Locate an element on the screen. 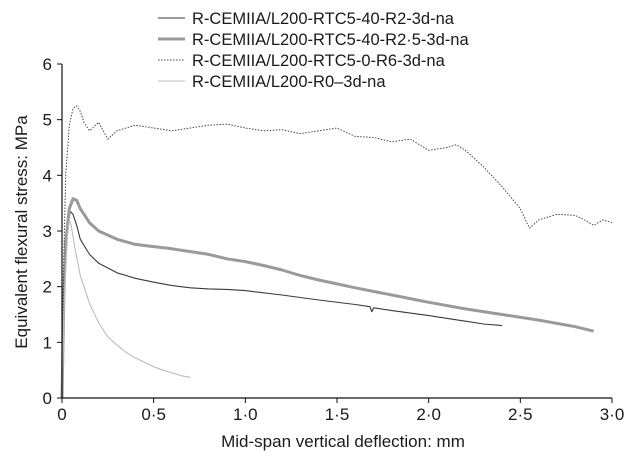 This screenshot has height=456, width=628. y-tick-label: 3 is located at coordinates (47, 231).